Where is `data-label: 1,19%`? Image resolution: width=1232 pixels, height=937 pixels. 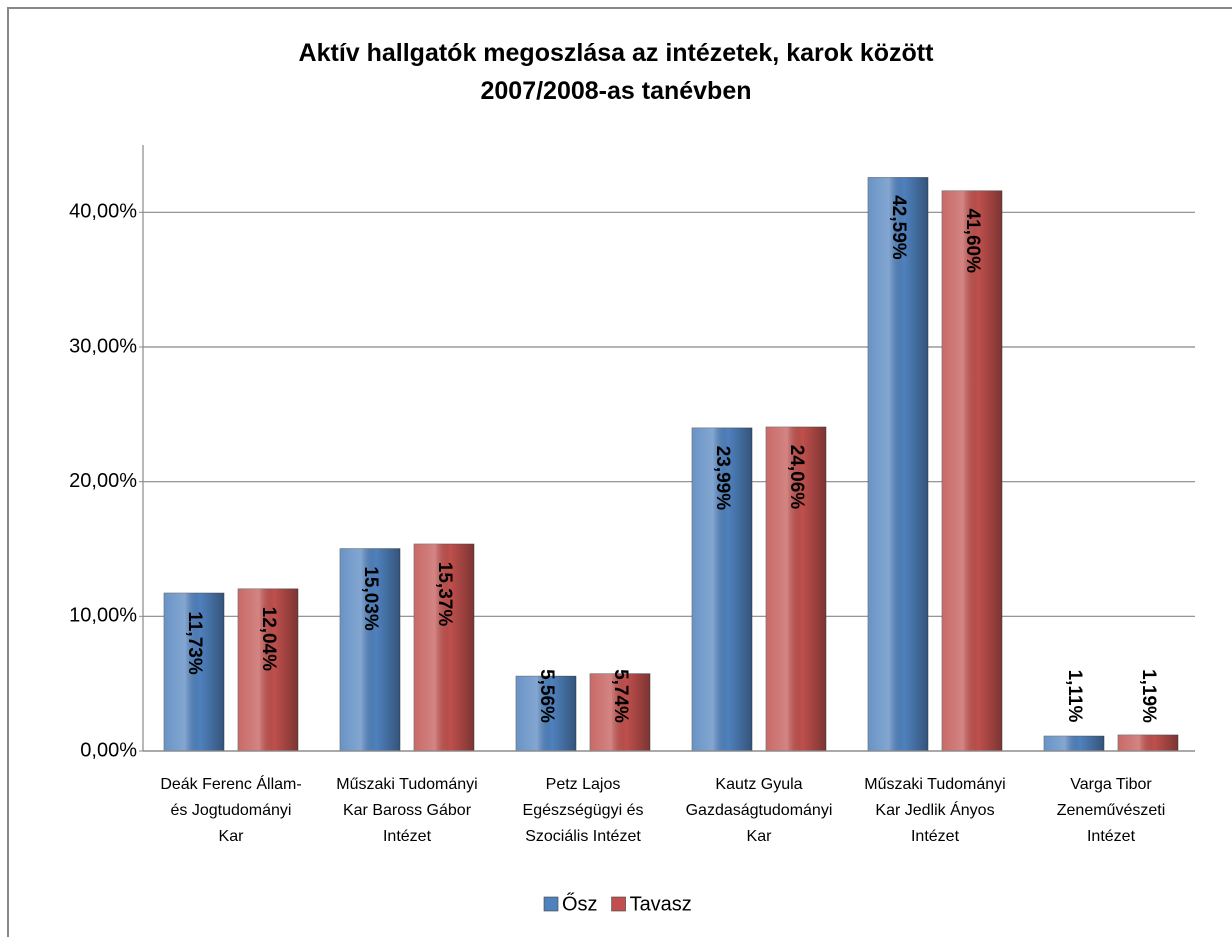 data-label: 1,19% is located at coordinates (1148, 696).